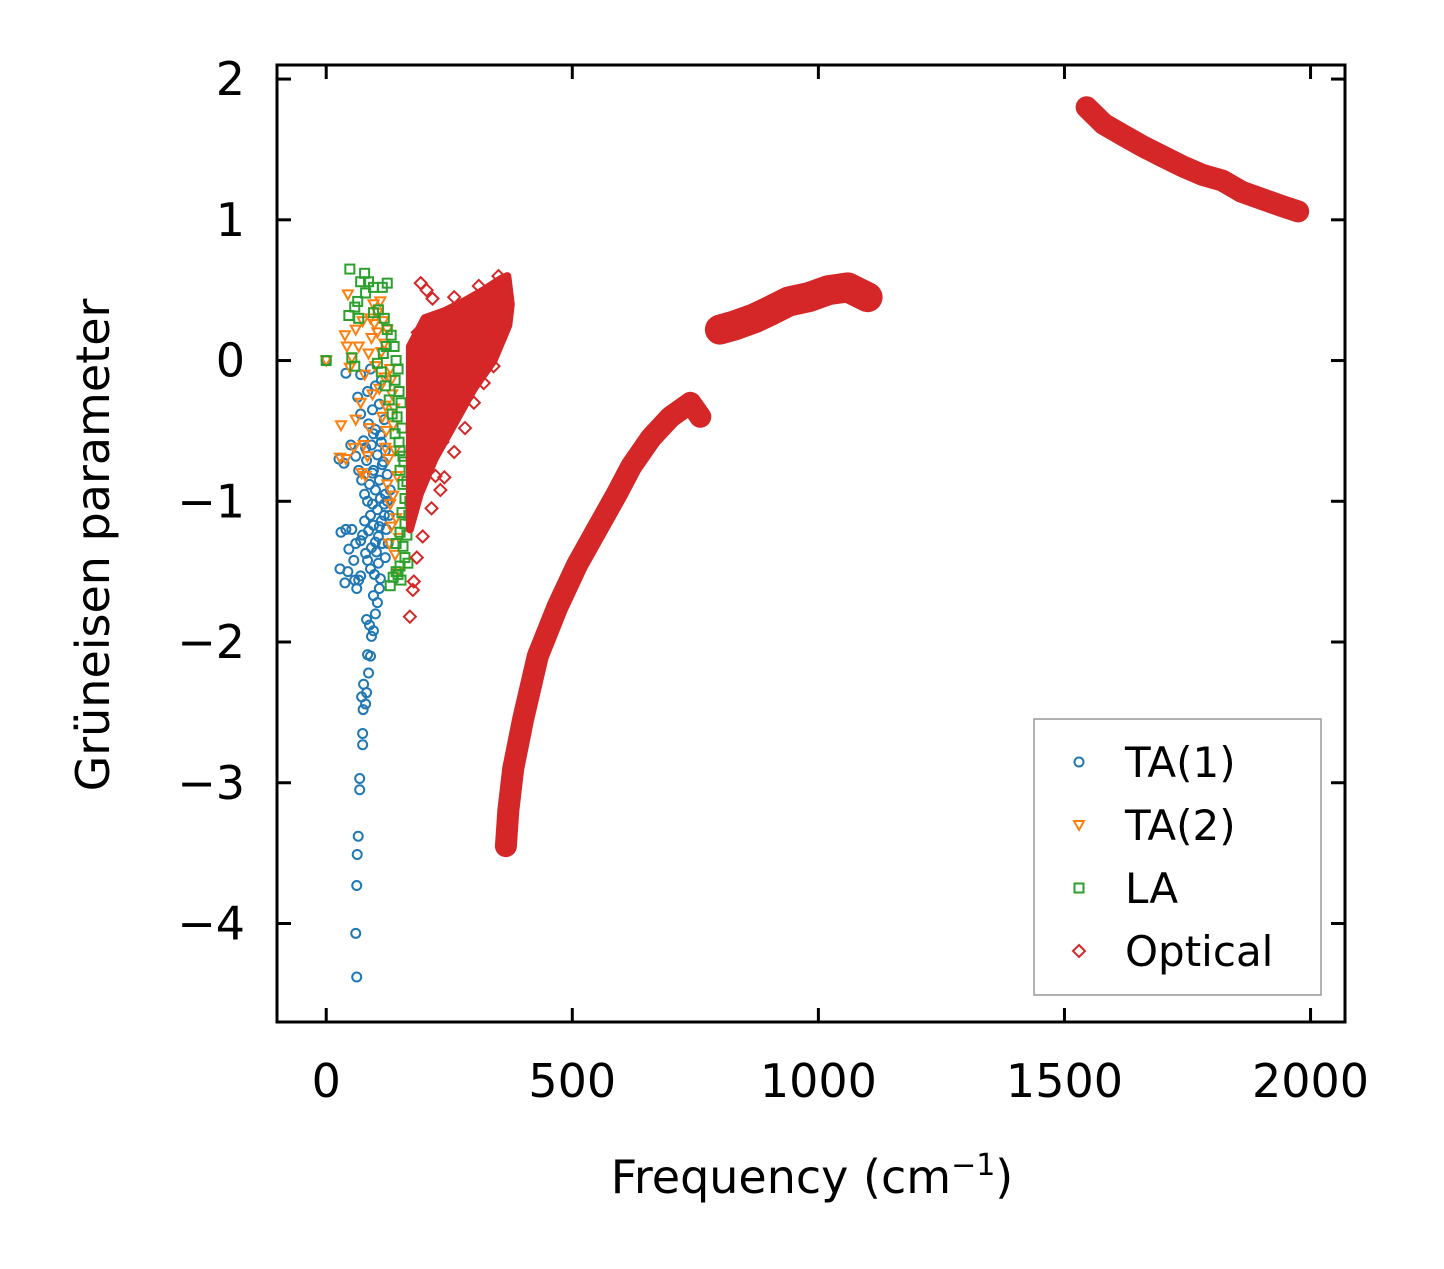 The height and width of the screenshot is (1269, 1444). What do you see at coordinates (1180, 762) in the screenshot?
I see `legend-label-ta1: TA(1)` at bounding box center [1180, 762].